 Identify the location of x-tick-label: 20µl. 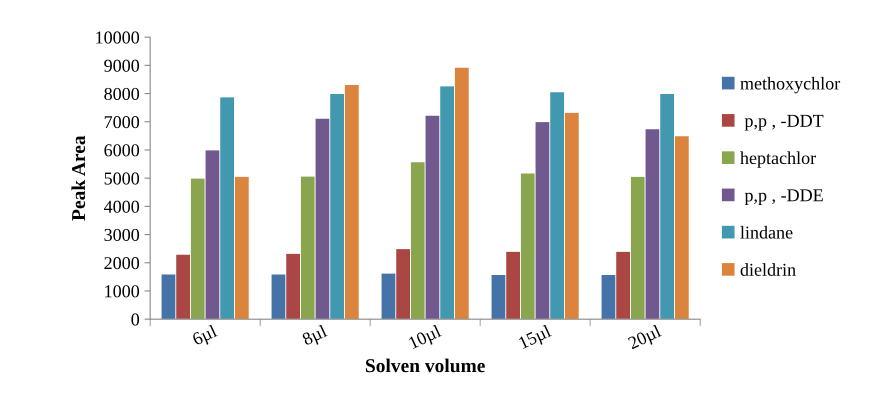
(645, 338).